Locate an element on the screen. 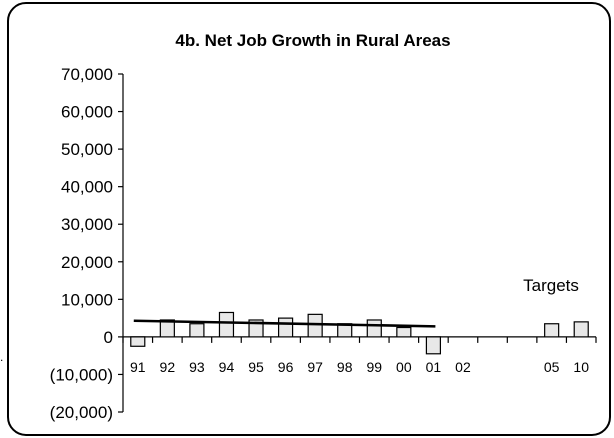  y-tick-label: 20,000 is located at coordinates (87, 262).